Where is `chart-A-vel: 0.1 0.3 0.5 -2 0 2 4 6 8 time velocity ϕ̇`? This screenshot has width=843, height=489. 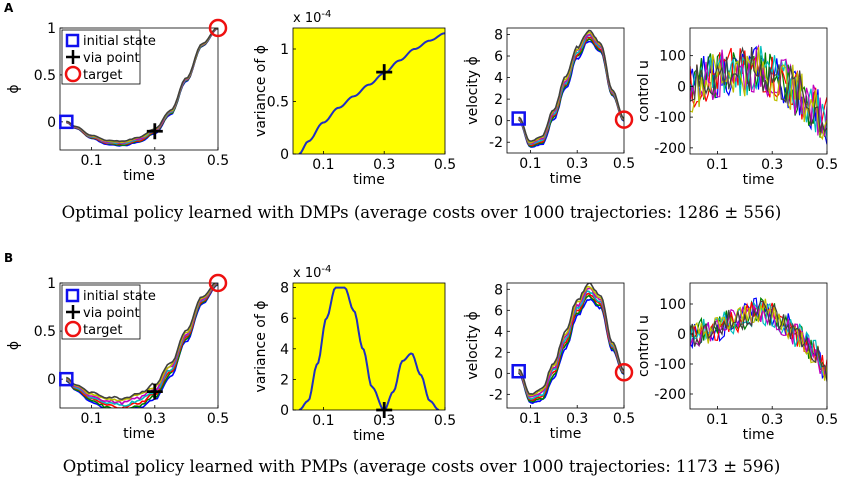
chart-A-vel: 0.1 0.3 0.5 -2 0 2 4 6 8 time velocity ϕ̇ is located at coordinates (549, 107).